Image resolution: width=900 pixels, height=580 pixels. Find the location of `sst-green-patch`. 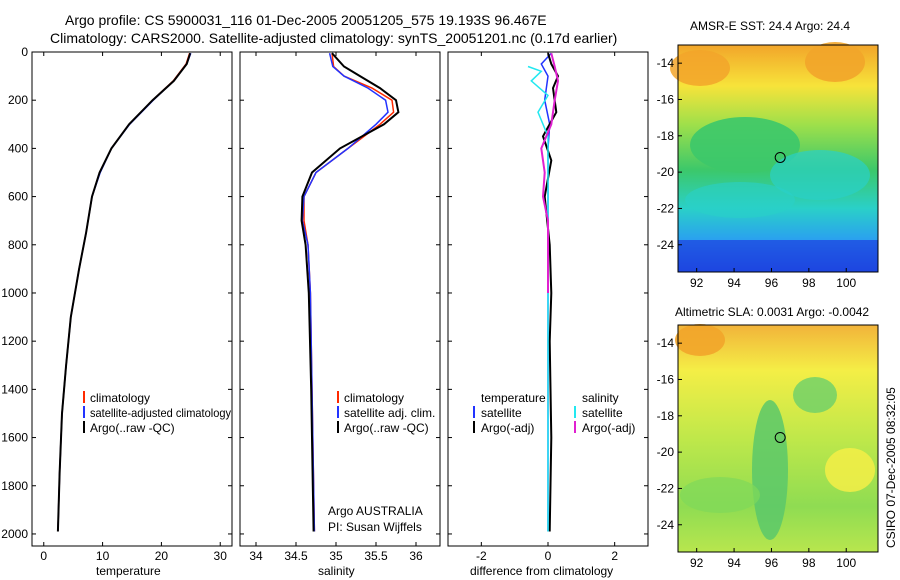

sst-green-patch is located at coordinates (745, 145).